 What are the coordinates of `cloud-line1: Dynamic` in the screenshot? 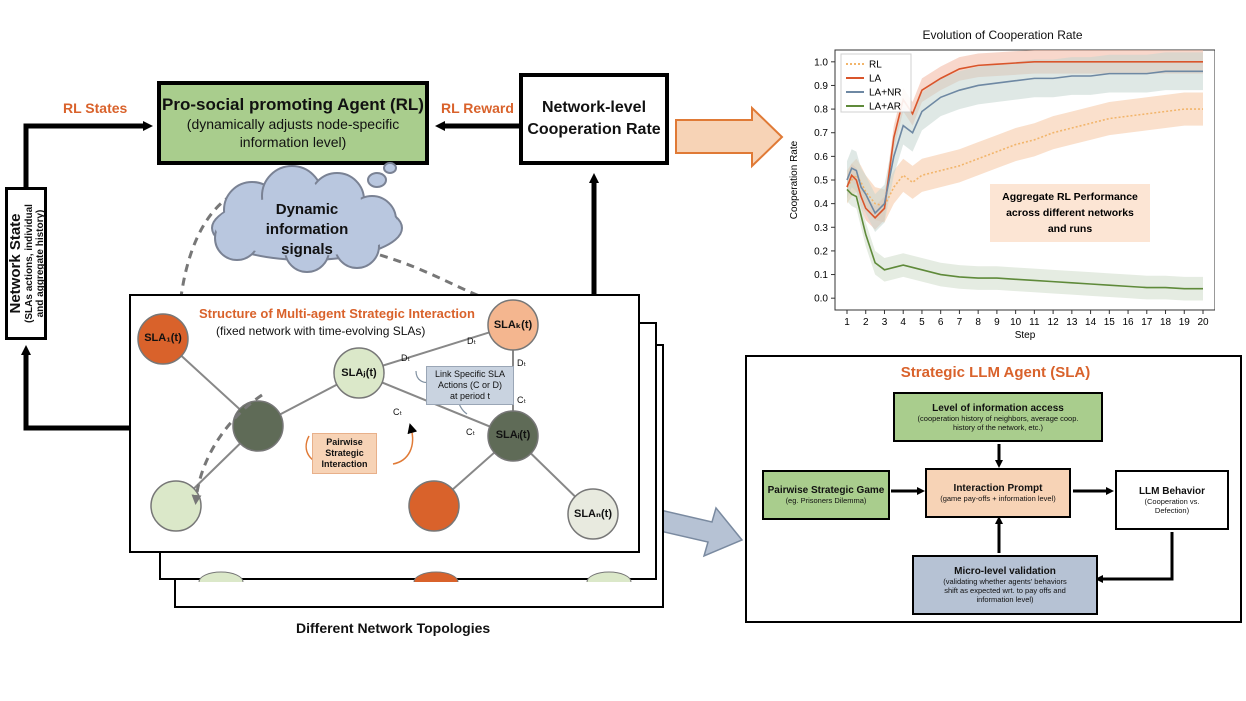 It's located at (307, 209).